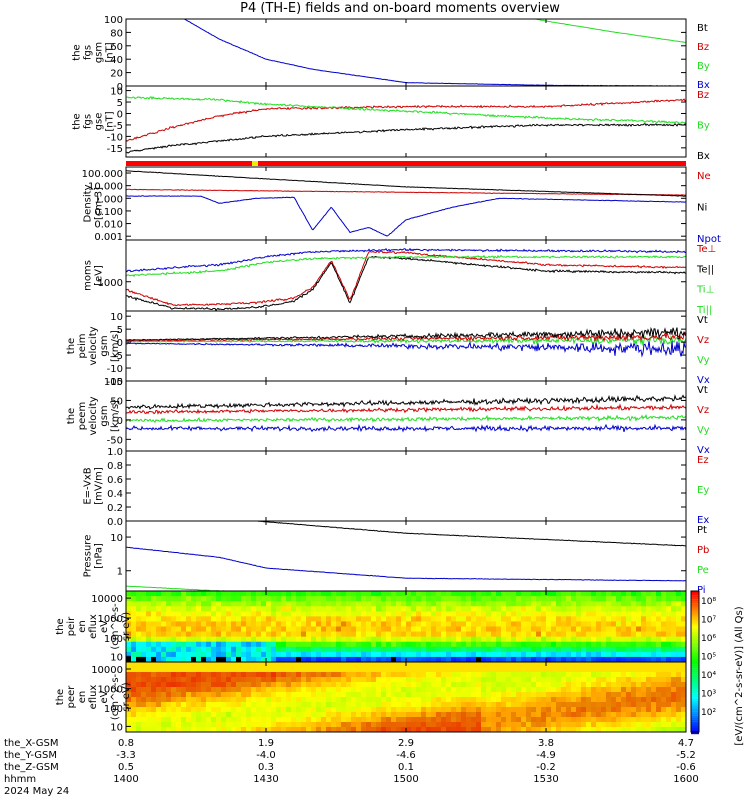  What do you see at coordinates (115, 149) in the screenshot?
I see `y-tick-label: -15` at bounding box center [115, 149].